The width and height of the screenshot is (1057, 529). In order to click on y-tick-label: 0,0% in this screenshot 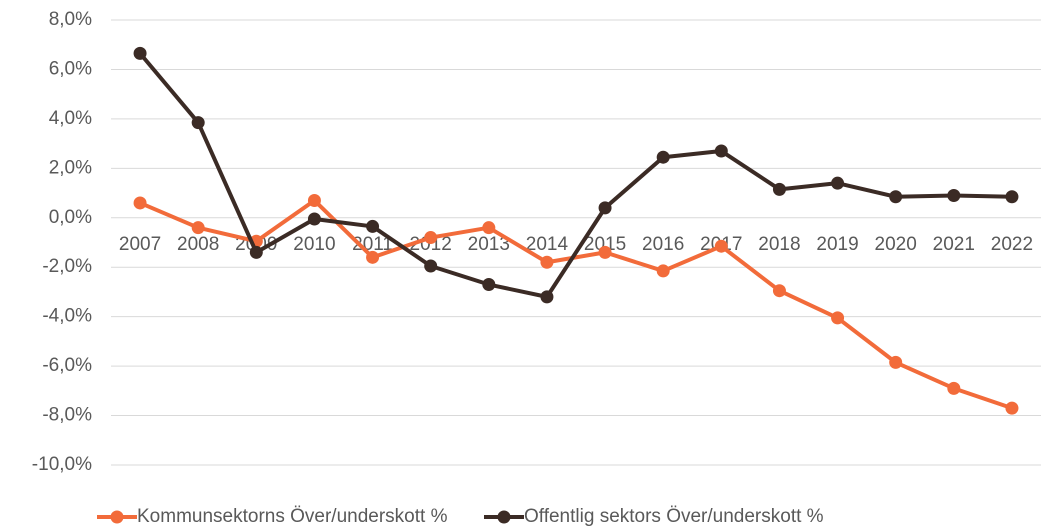, I will do `click(70, 217)`.